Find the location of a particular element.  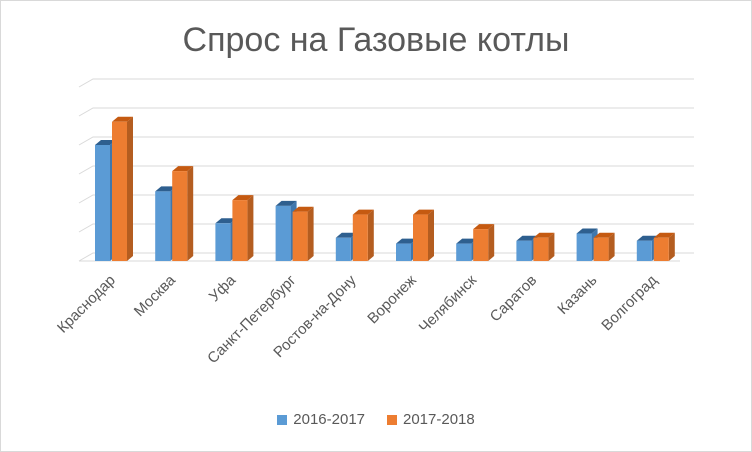

x-tick-label: Краснодар is located at coordinates (86, 304).